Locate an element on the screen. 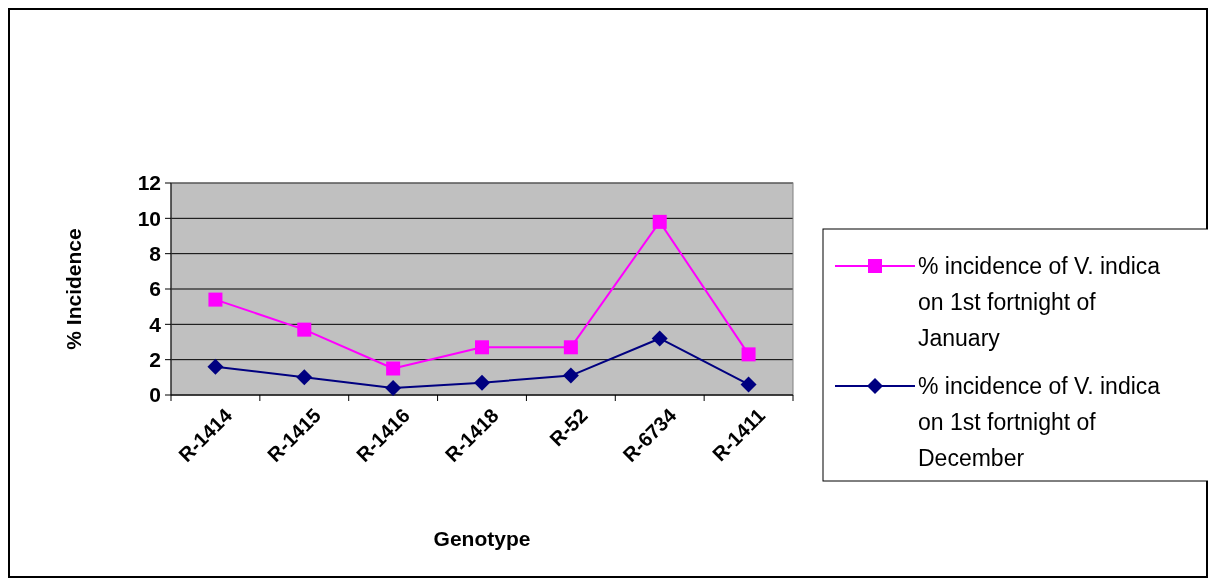 The height and width of the screenshot is (581, 1212). y-tick-label: 8 is located at coordinates (155, 254).